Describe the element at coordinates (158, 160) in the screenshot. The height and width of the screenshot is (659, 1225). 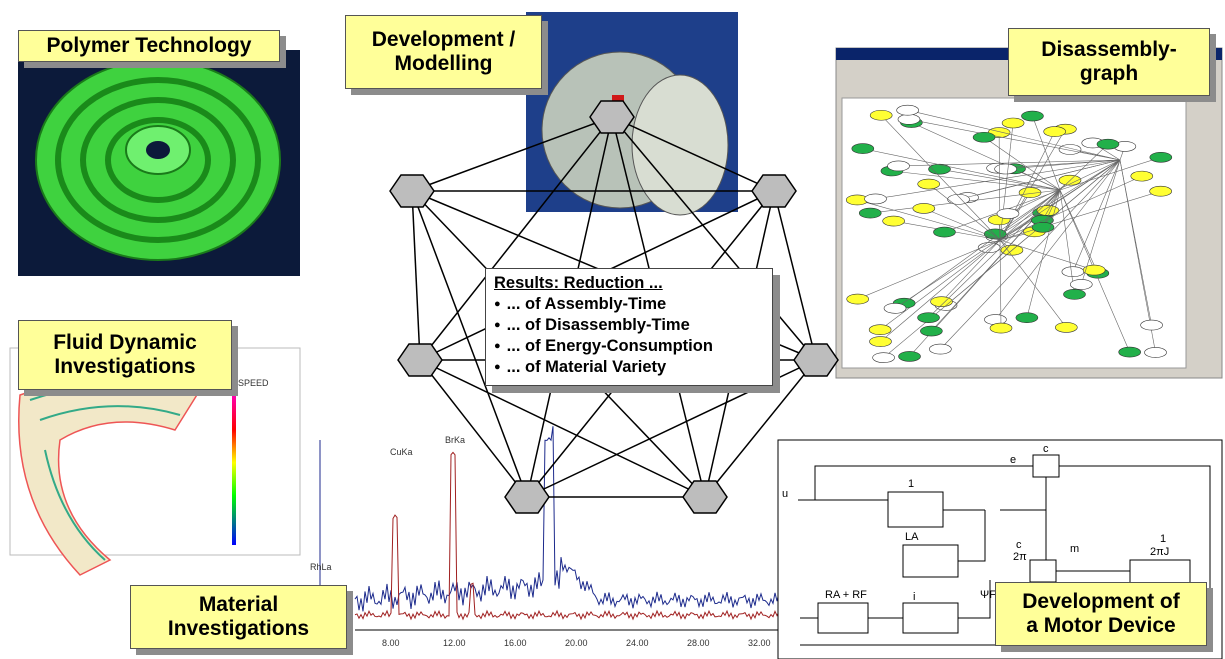
I see `impeller` at that location.